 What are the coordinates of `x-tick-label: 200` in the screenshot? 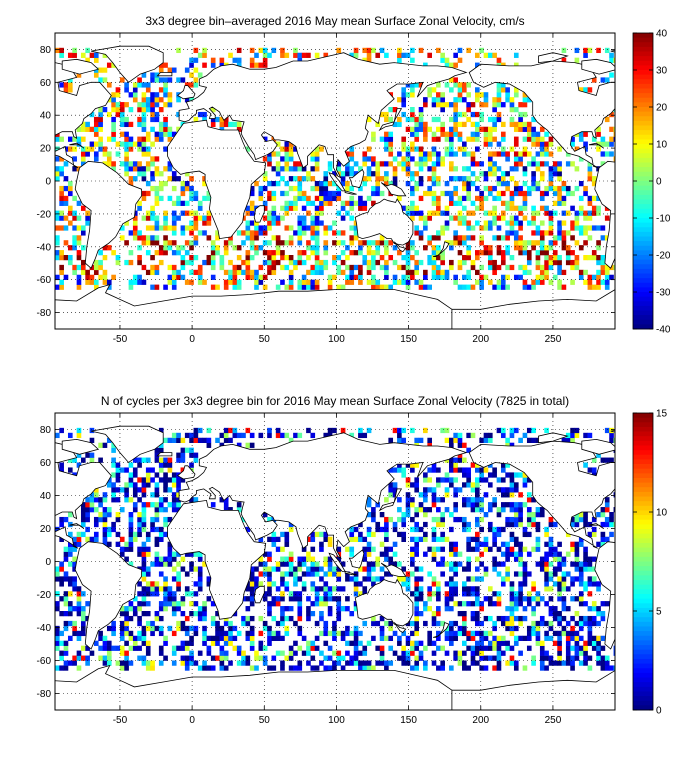 It's located at (480, 720).